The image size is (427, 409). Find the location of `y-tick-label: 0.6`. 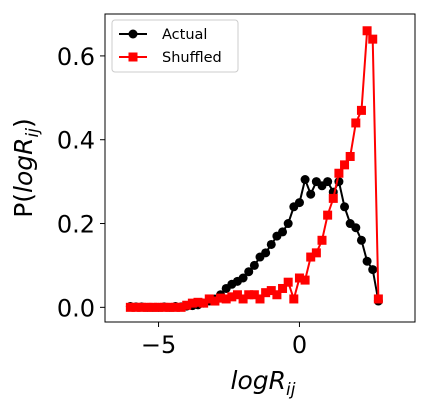

y-tick-label: 0.6 is located at coordinates (76, 57).